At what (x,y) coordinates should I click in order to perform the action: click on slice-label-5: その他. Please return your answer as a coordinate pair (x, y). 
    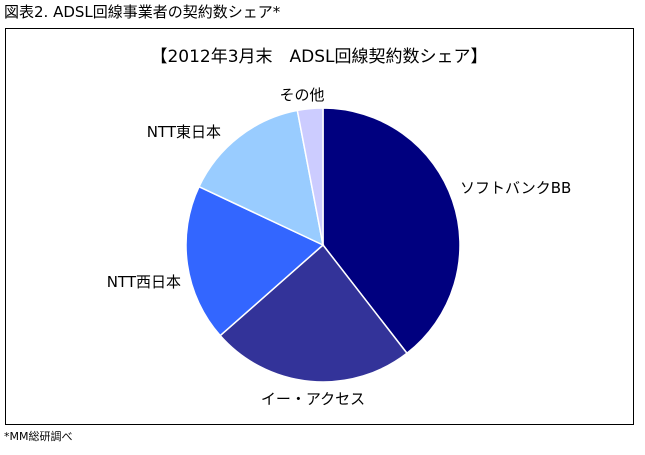
    Looking at the image, I should click on (301, 95).